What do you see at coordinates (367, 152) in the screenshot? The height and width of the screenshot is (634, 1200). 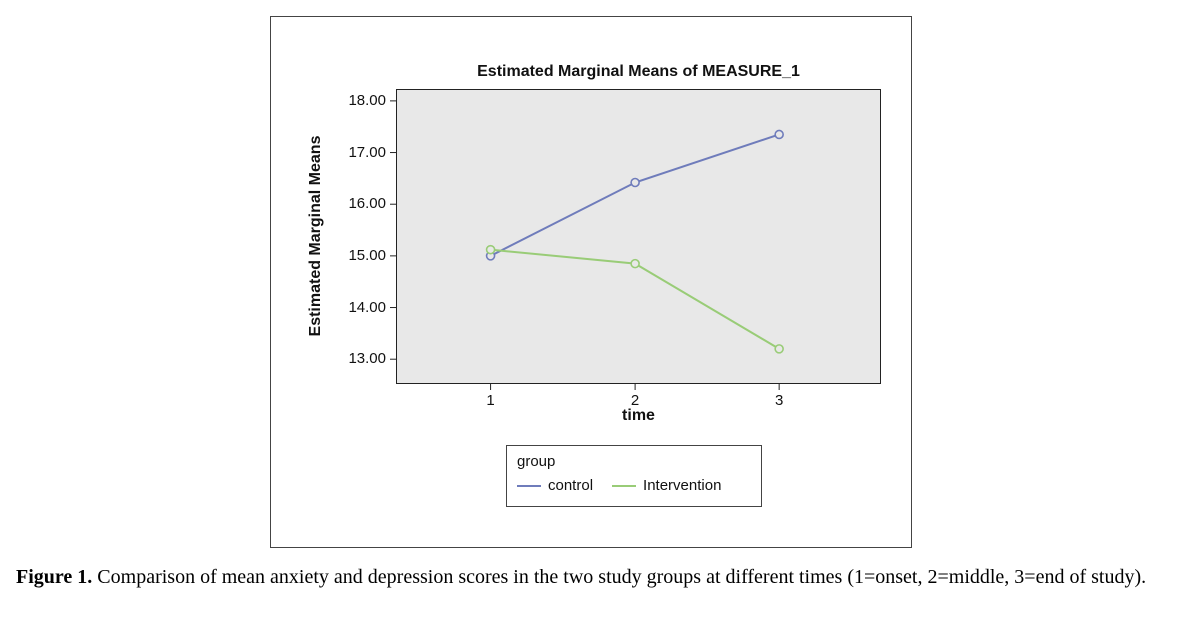 I see `y-tick-label: 17.00` at bounding box center [367, 152].